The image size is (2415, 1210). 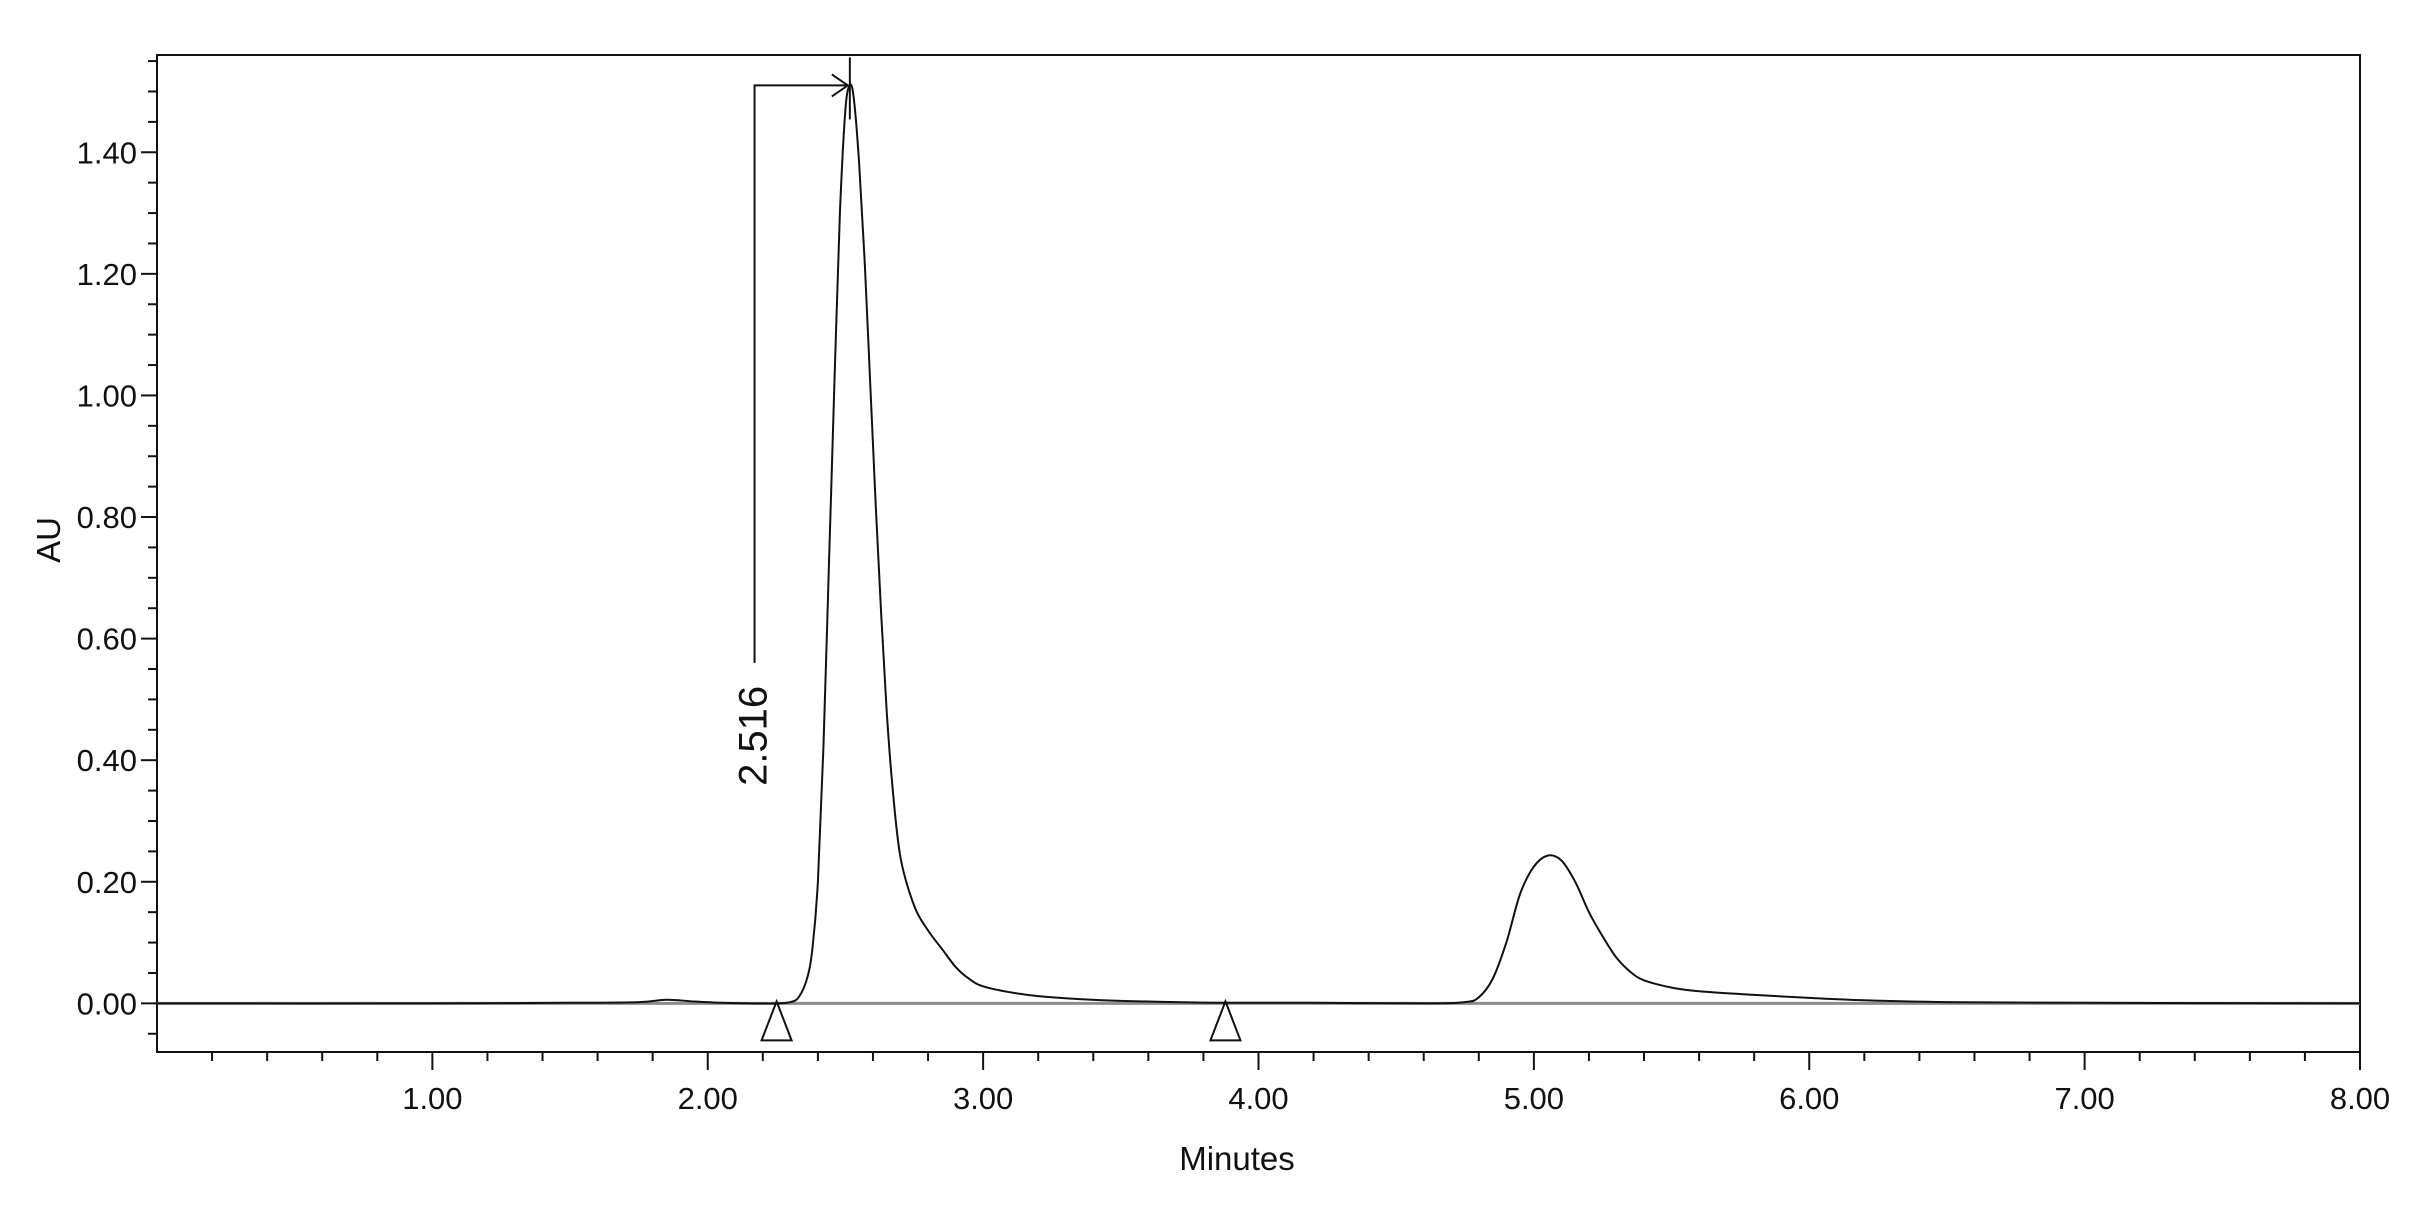 I want to click on y-tick-label: 1.00, so click(x=107, y=395).